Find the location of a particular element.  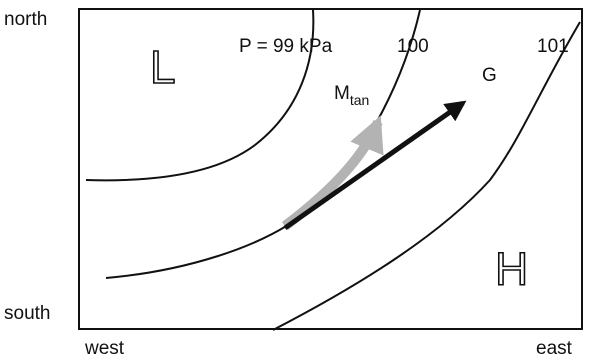

geostrophic-arrow is located at coordinates (375, 165).